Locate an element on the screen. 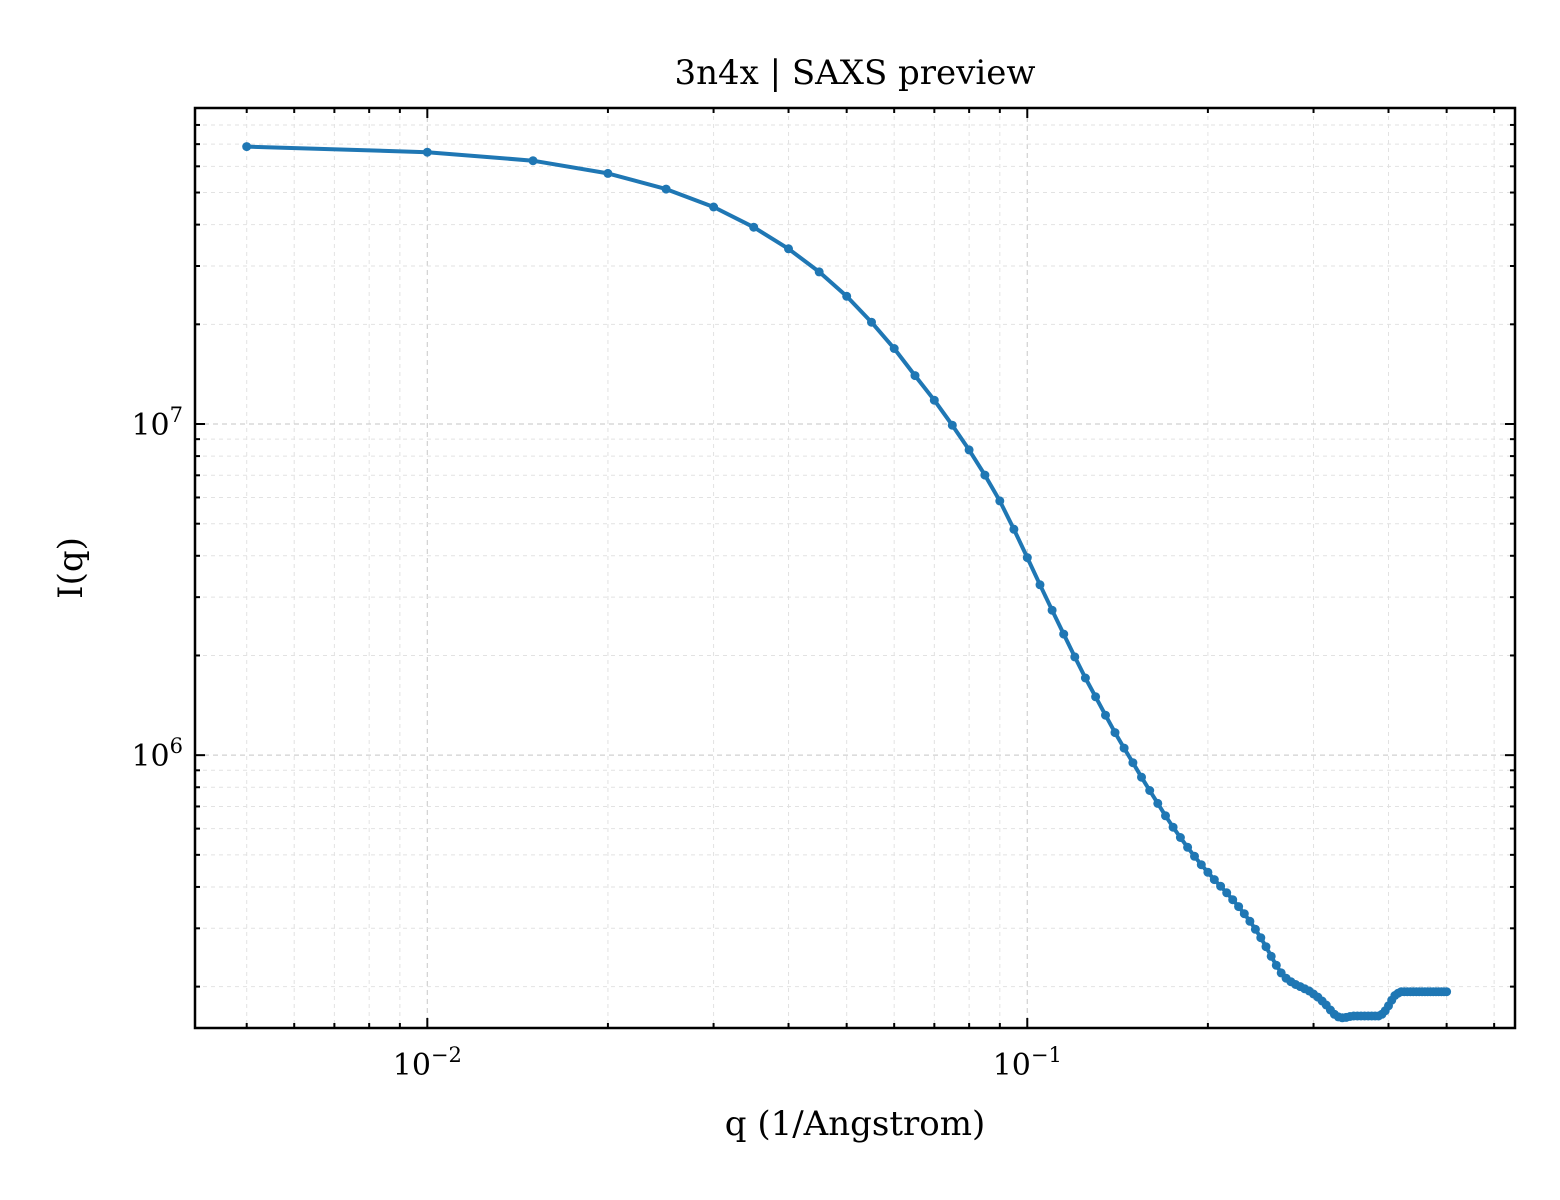 The height and width of the screenshot is (1200, 1560). y-tick-label: 10⁶ is located at coordinates (157, 754).